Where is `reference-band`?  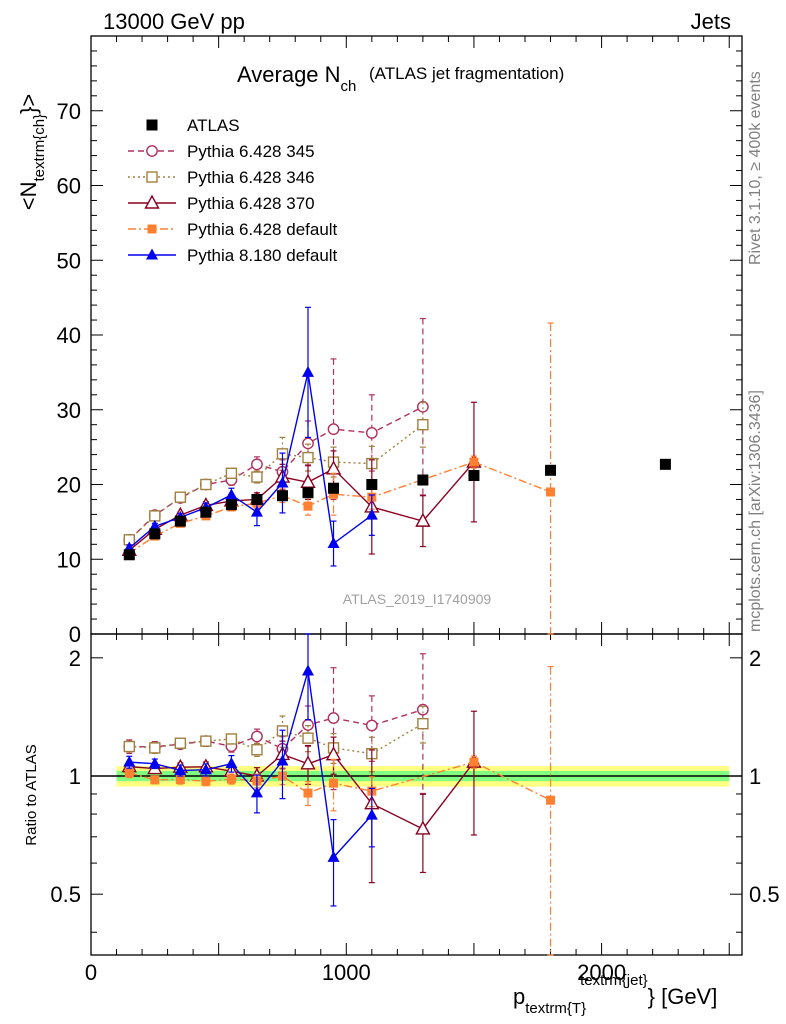 reference-band is located at coordinates (416, 776).